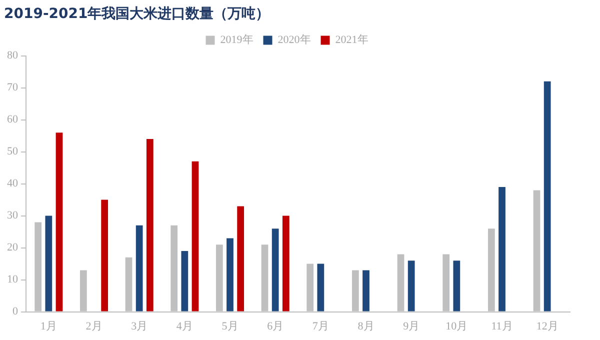 This screenshot has height=340, width=600. I want to click on y-tick-label: 20, so click(12, 248).